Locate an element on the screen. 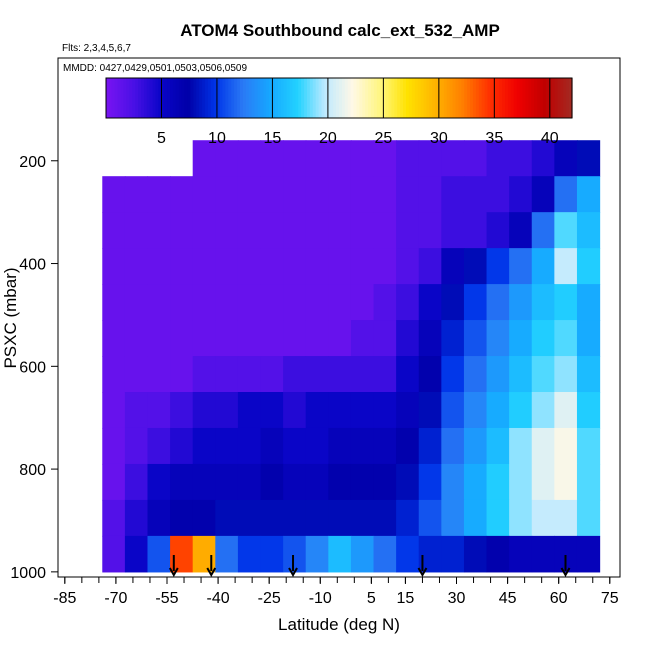 This screenshot has height=650, width=650. x-axis-tick-label: 5 is located at coordinates (371, 598).